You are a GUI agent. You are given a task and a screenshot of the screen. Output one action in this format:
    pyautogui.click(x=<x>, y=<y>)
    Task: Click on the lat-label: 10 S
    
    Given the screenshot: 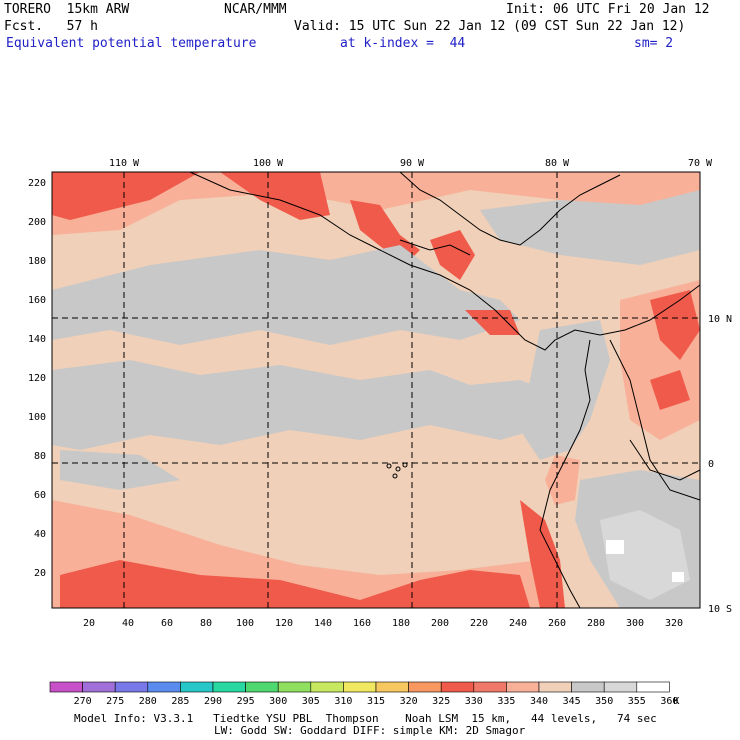 What is the action you would take?
    pyautogui.click(x=720, y=609)
    